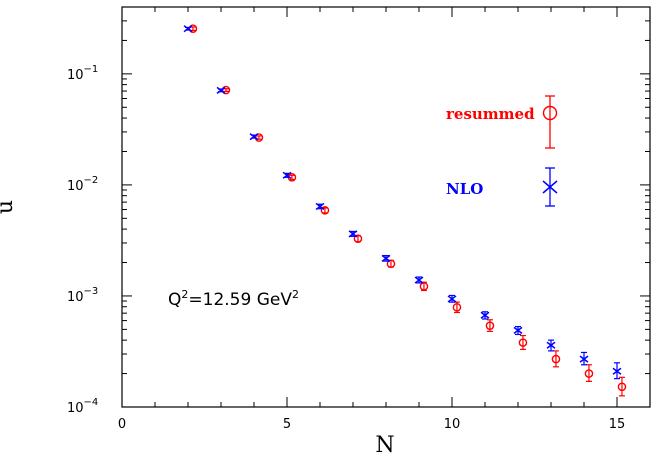 This screenshot has height=459, width=652. I want to click on y-tick-label: 10⁻¹, so click(82, 73).